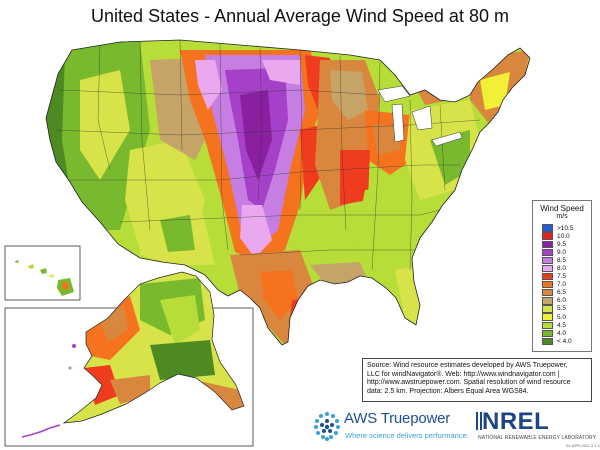  I want to click on aws-truepower-logo-icon, so click(327, 426).